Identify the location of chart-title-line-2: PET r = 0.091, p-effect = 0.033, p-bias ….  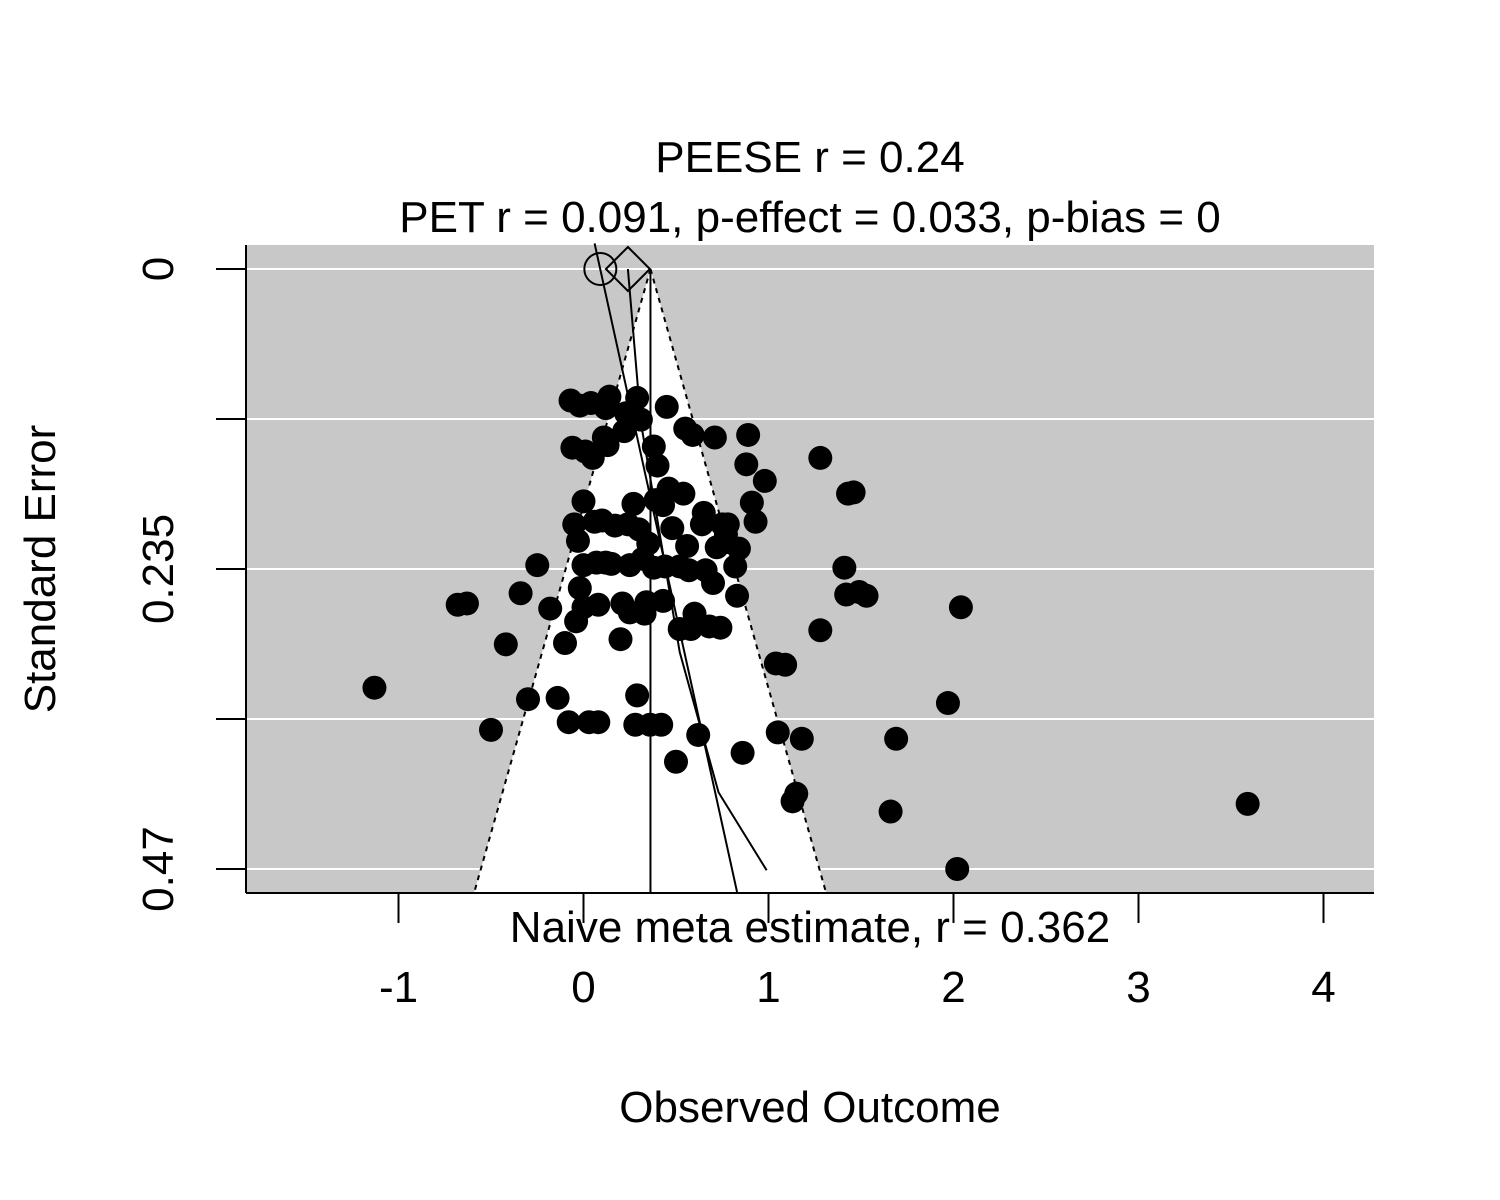
(809, 217).